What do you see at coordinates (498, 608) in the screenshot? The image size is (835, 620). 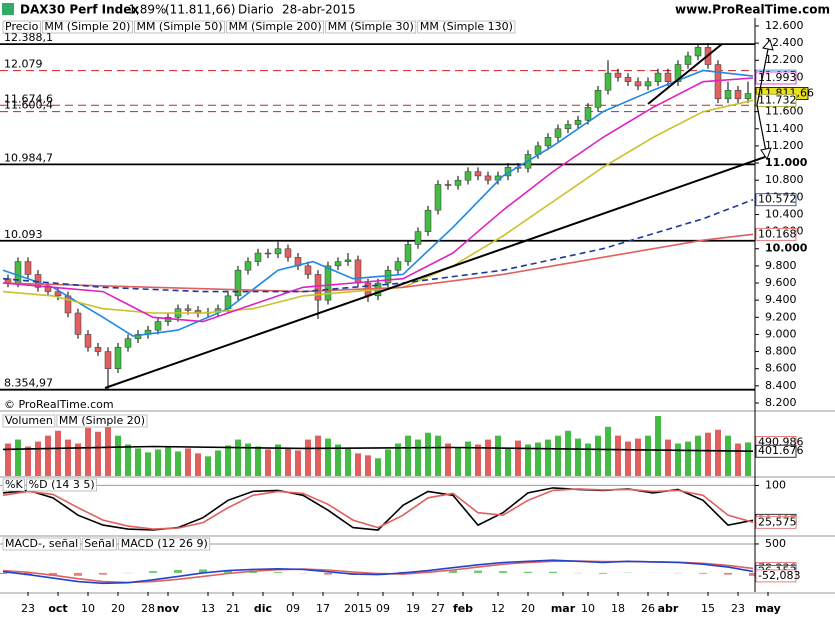 I see `x-tick-label: 12` at bounding box center [498, 608].